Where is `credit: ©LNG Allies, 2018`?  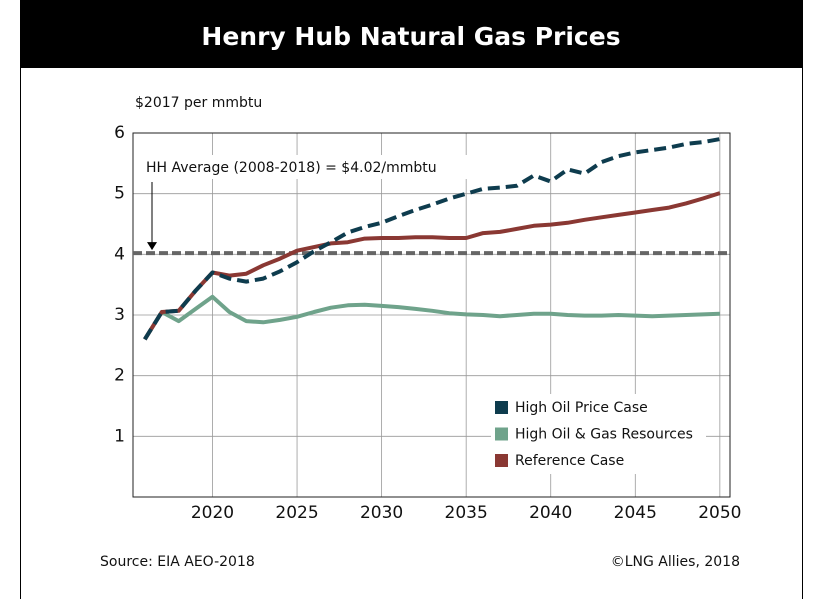
credit: ©LNG Allies, 2018 is located at coordinates (675, 562).